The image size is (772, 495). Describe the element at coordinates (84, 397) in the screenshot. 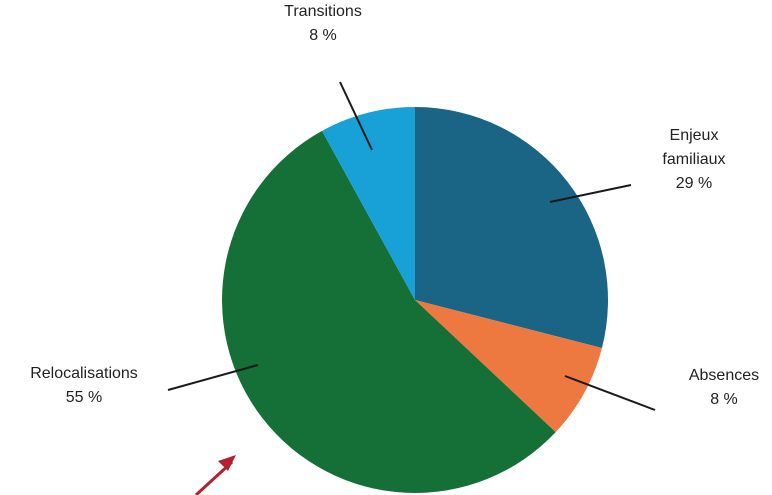

I see `slice-value-label: 55 %` at that location.